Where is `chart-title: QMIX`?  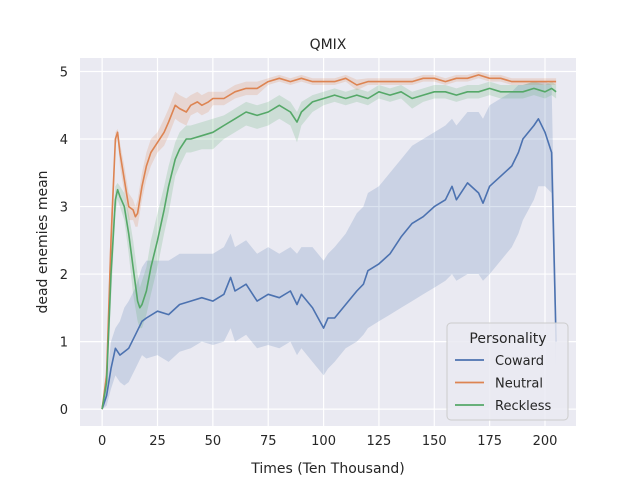
chart-title: QMIX is located at coordinates (328, 45).